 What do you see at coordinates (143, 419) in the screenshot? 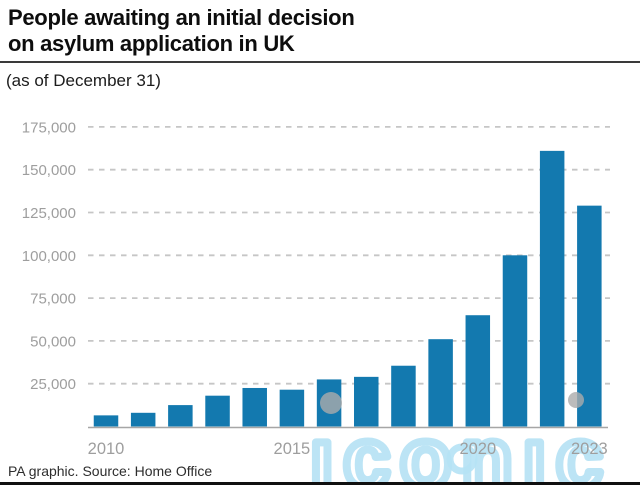
I see `bar-2011` at bounding box center [143, 419].